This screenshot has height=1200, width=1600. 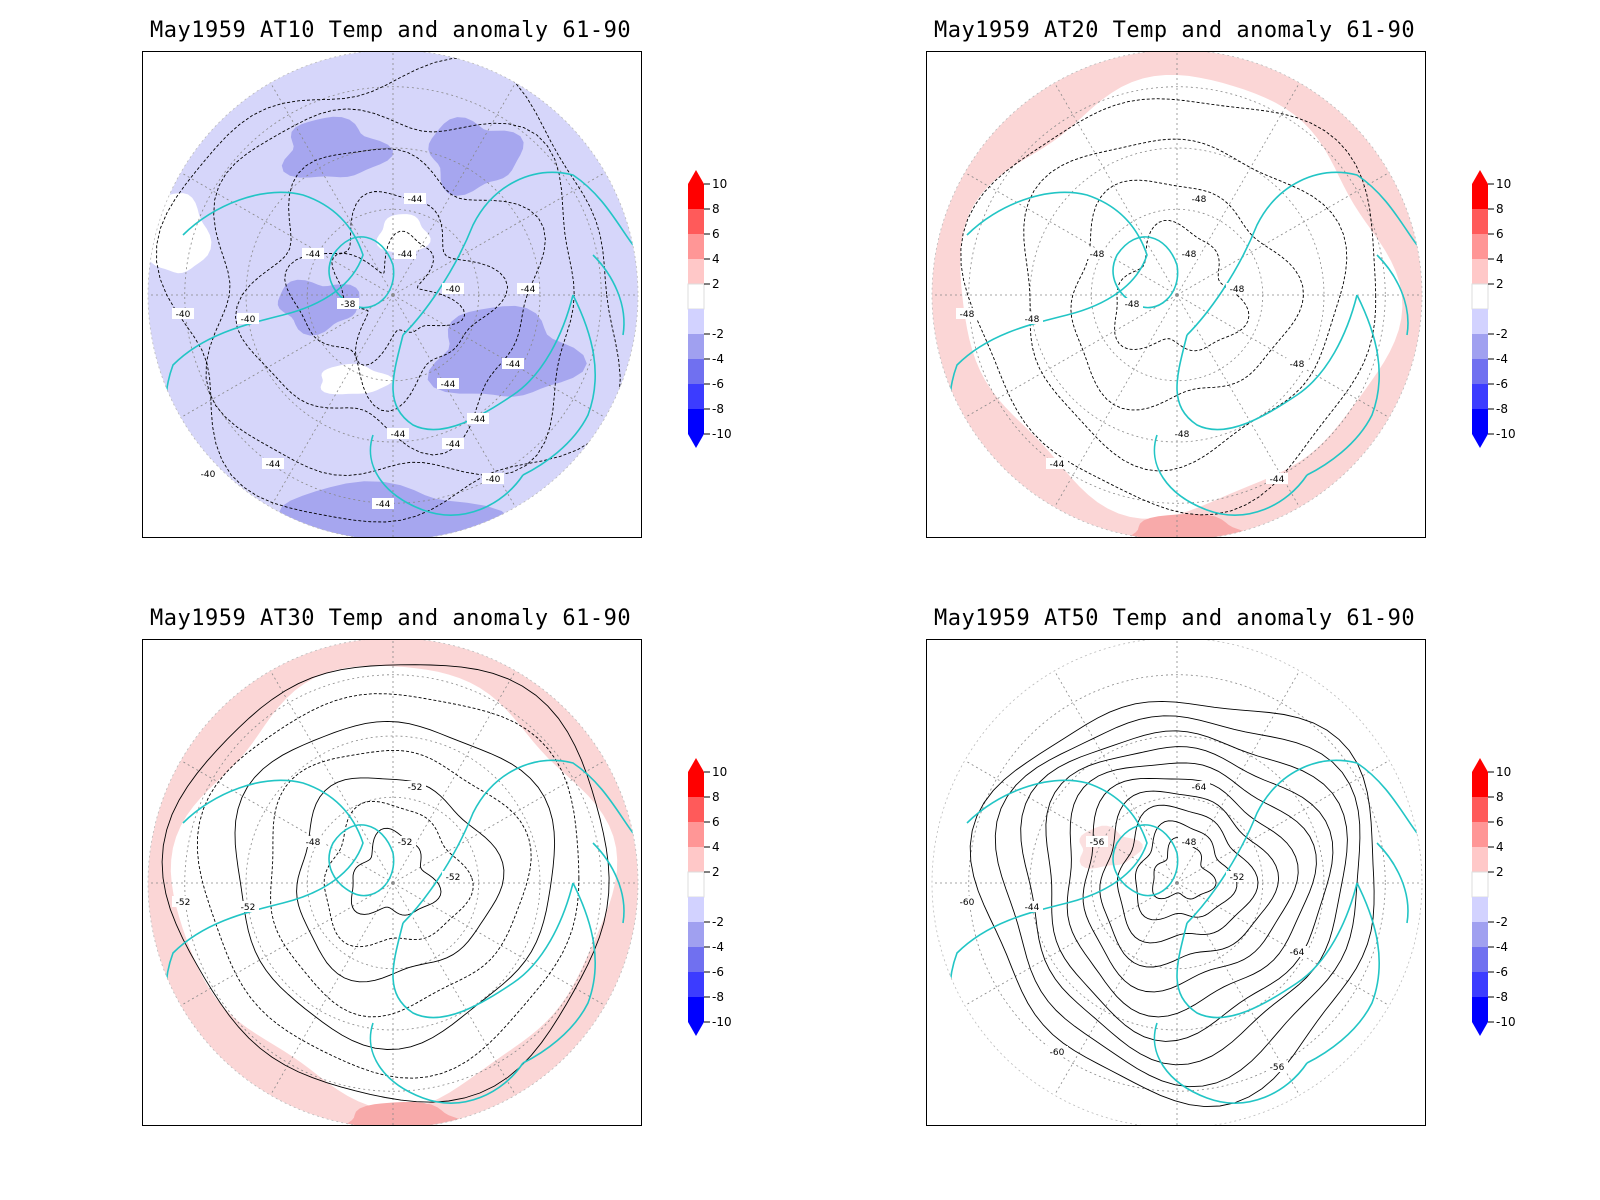 What do you see at coordinates (1480, 1029) in the screenshot?
I see `colorbar-arrow-bottom` at bounding box center [1480, 1029].